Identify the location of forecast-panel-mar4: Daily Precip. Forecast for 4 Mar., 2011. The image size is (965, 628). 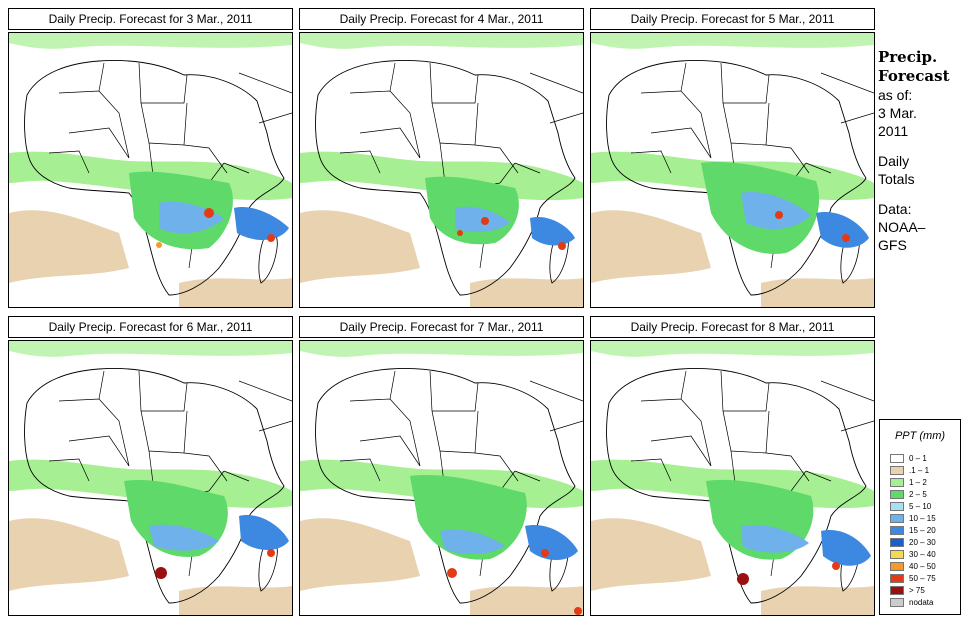
(441, 158).